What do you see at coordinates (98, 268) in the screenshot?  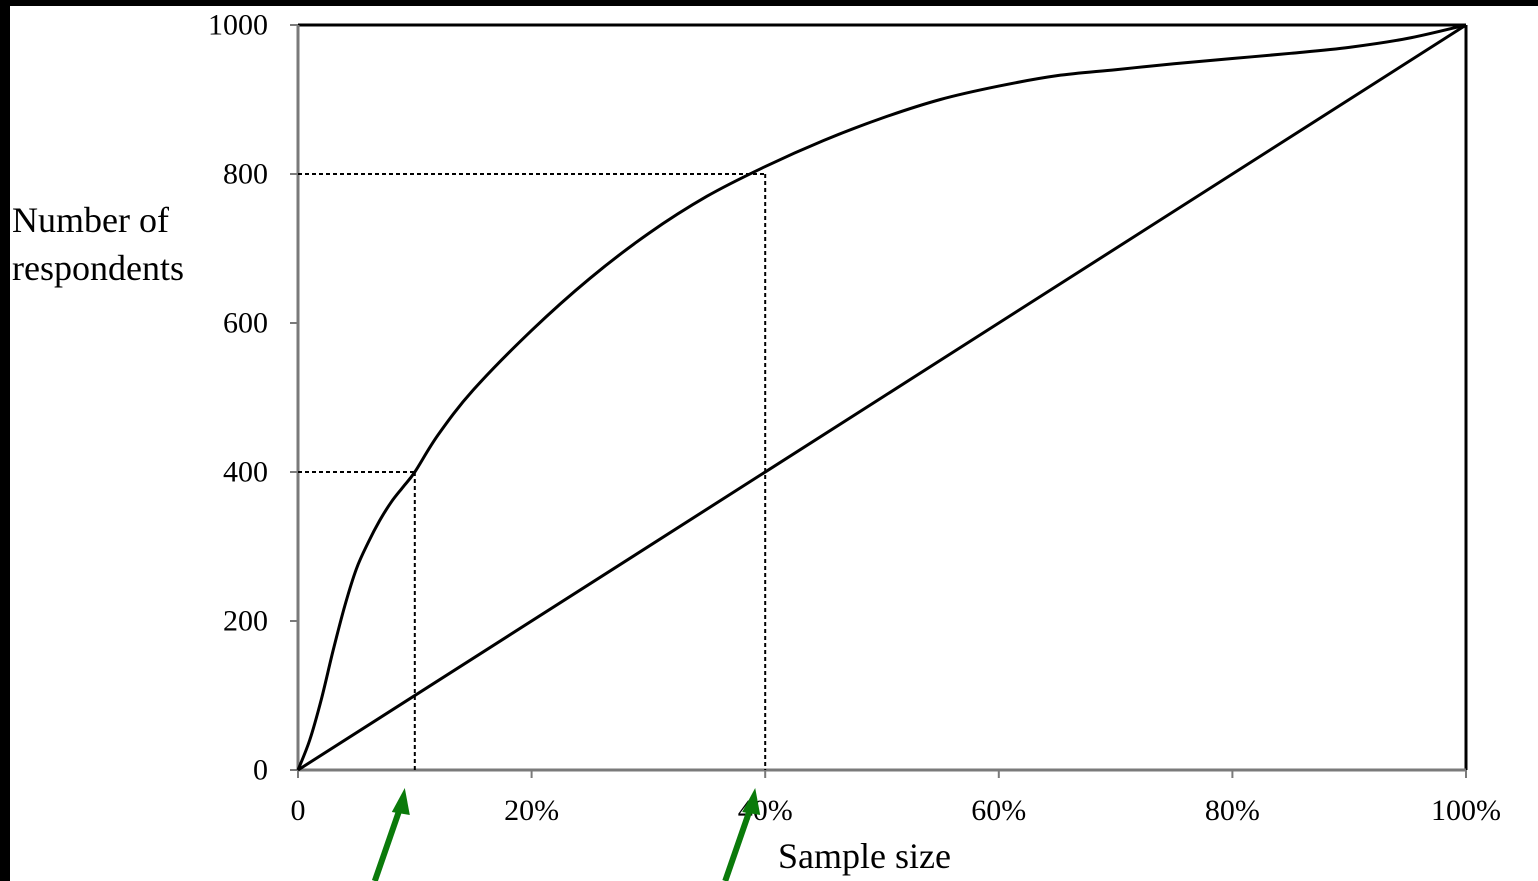 I see `y-axis-title-line: respondents` at bounding box center [98, 268].